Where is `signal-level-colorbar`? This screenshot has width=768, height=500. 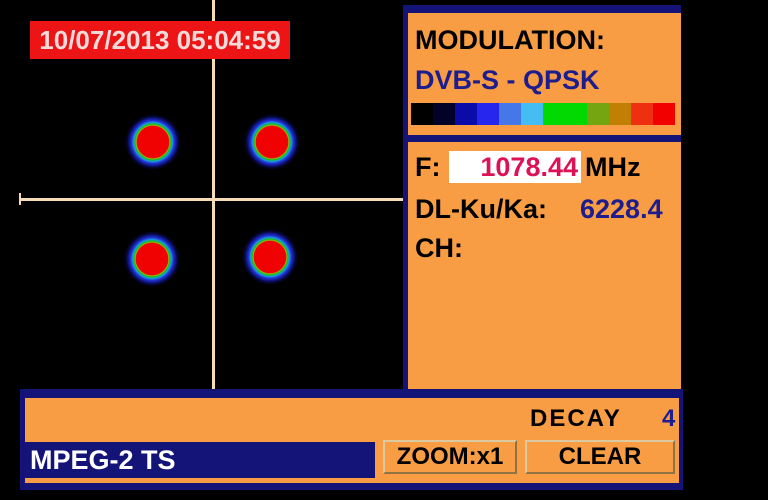 signal-level-colorbar is located at coordinates (543, 114).